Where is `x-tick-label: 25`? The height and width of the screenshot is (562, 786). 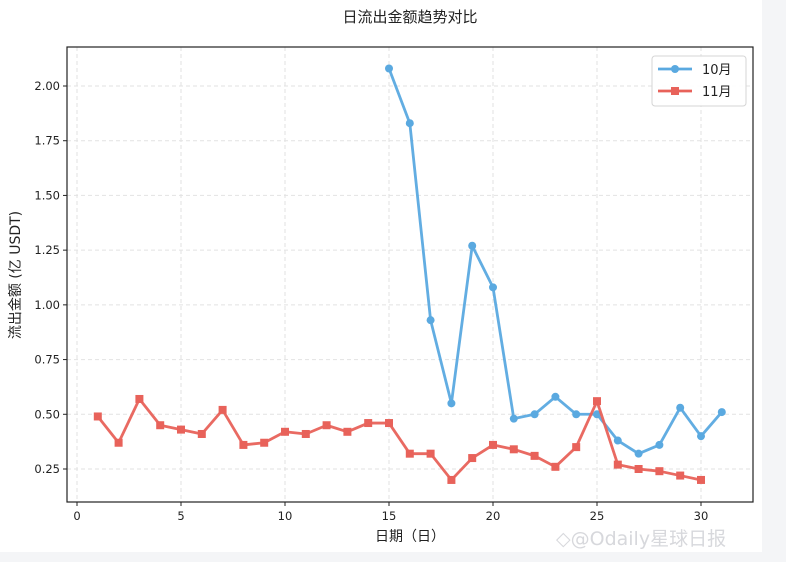 x-tick-label: 25 is located at coordinates (597, 516).